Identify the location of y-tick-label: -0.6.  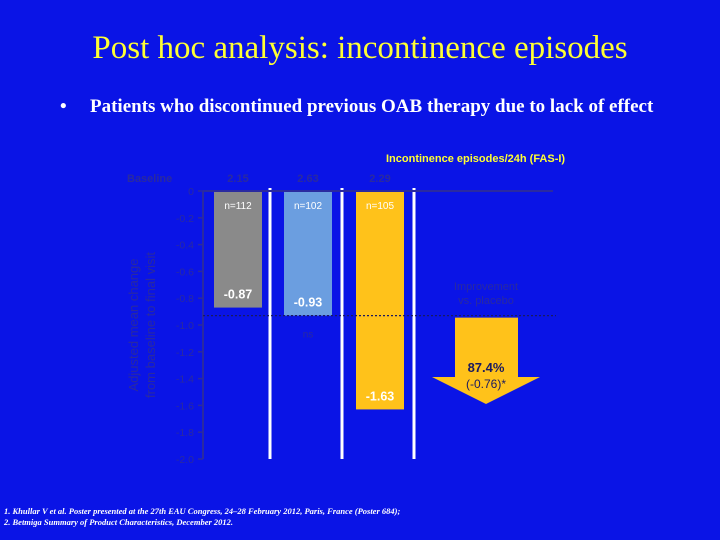
(185, 272).